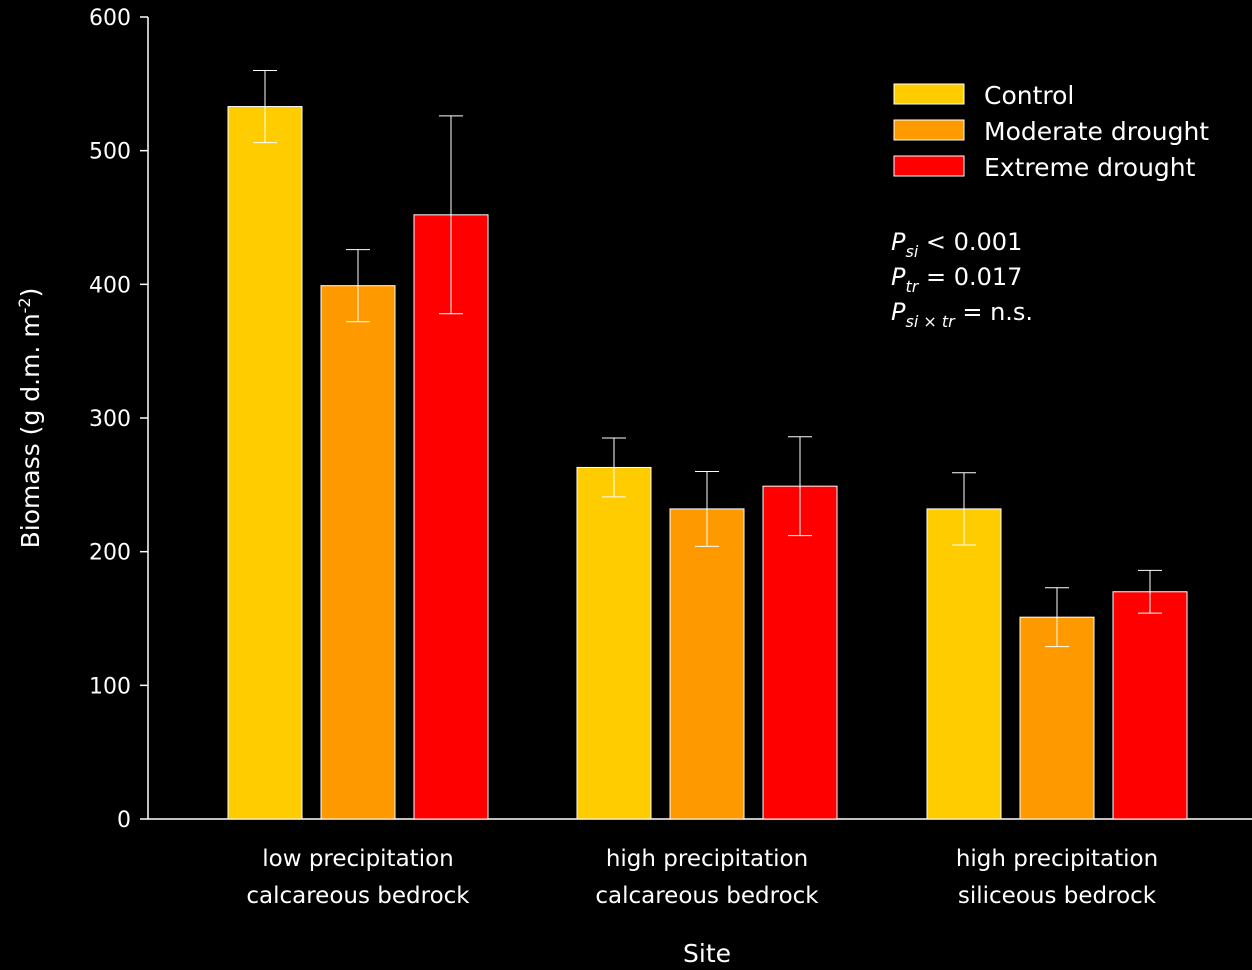 The height and width of the screenshot is (970, 1252). Describe the element at coordinates (30, 418) in the screenshot. I see `y-axis-title: Biomass (g d.m. m-2)` at that location.